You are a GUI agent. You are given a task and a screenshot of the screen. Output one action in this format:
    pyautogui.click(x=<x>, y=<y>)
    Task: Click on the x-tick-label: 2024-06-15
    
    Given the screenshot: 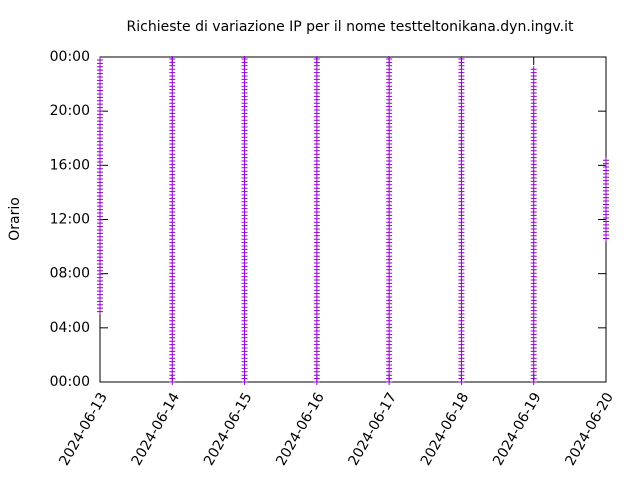 What is the action you would take?
    pyautogui.click(x=228, y=429)
    